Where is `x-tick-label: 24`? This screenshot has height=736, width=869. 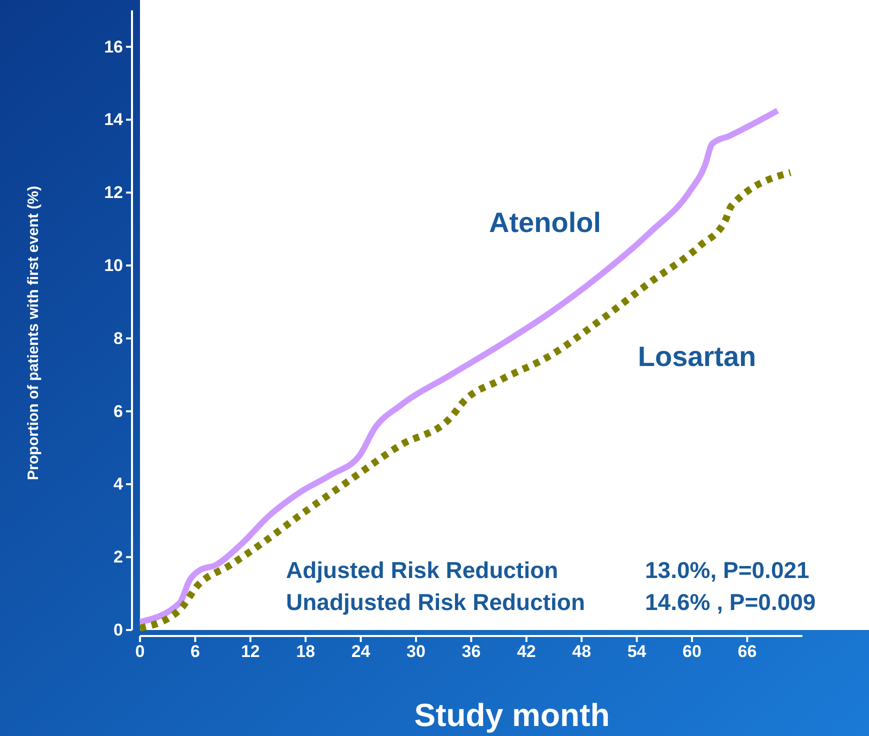 x-tick-label: 24 is located at coordinates (361, 652).